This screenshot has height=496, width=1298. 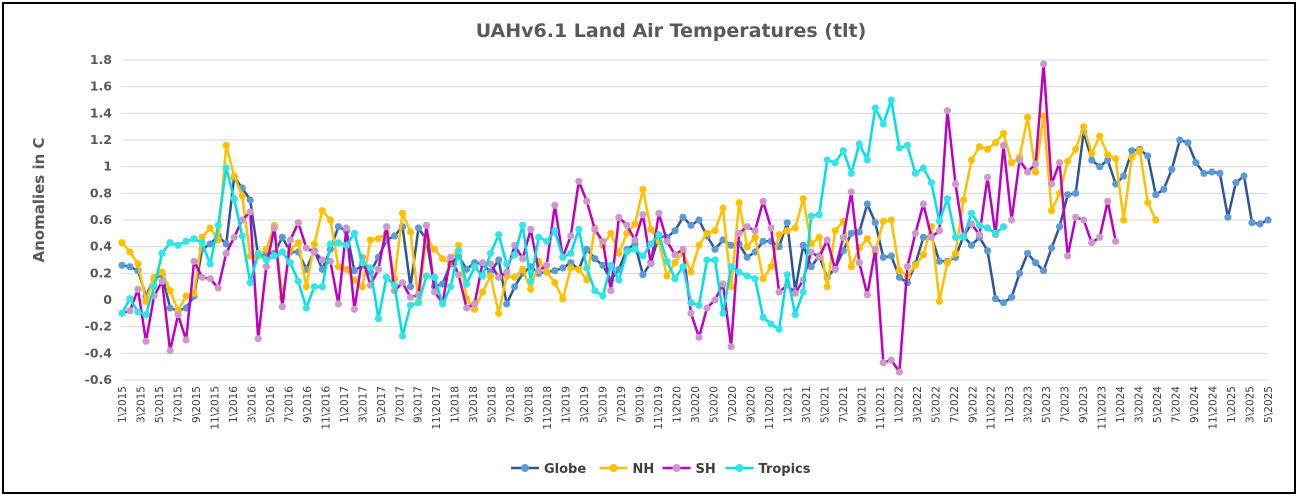 I want to click on chart-title: UAHv6.1 Land Air Temperatures (tlt), so click(x=671, y=31).